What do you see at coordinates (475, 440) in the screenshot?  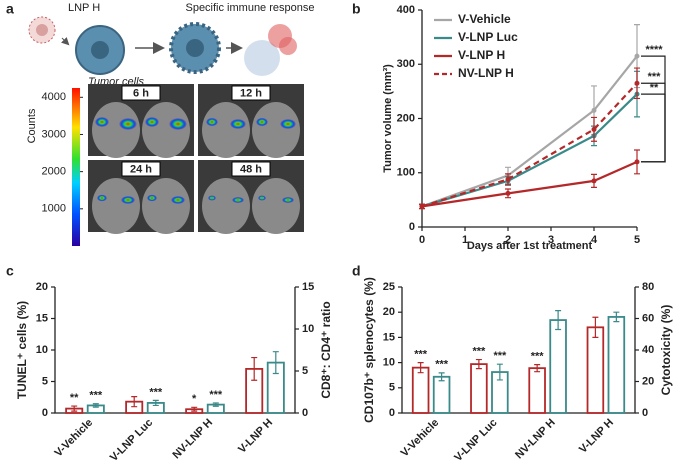 I see `x-tick-label: V-LNP Luc` at bounding box center [475, 440].